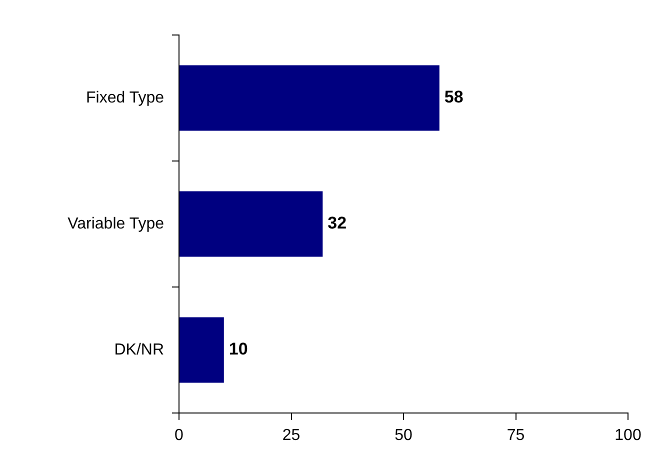  I want to click on data-label: 32, so click(337, 223).